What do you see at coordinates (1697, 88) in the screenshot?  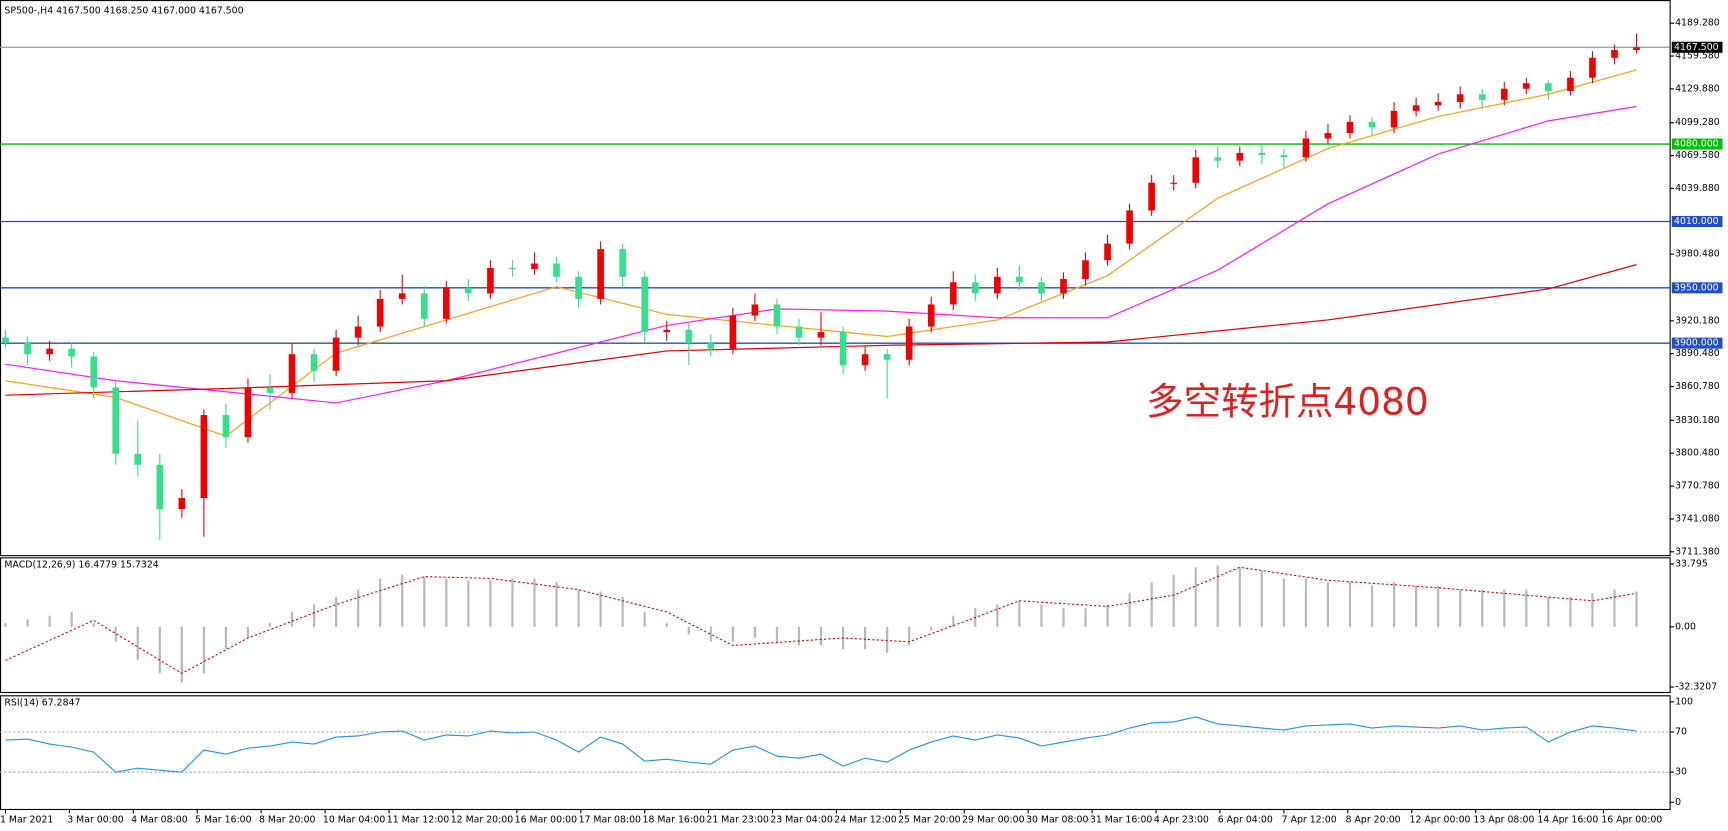 I see `y-tick-label: 4129.880` at bounding box center [1697, 88].